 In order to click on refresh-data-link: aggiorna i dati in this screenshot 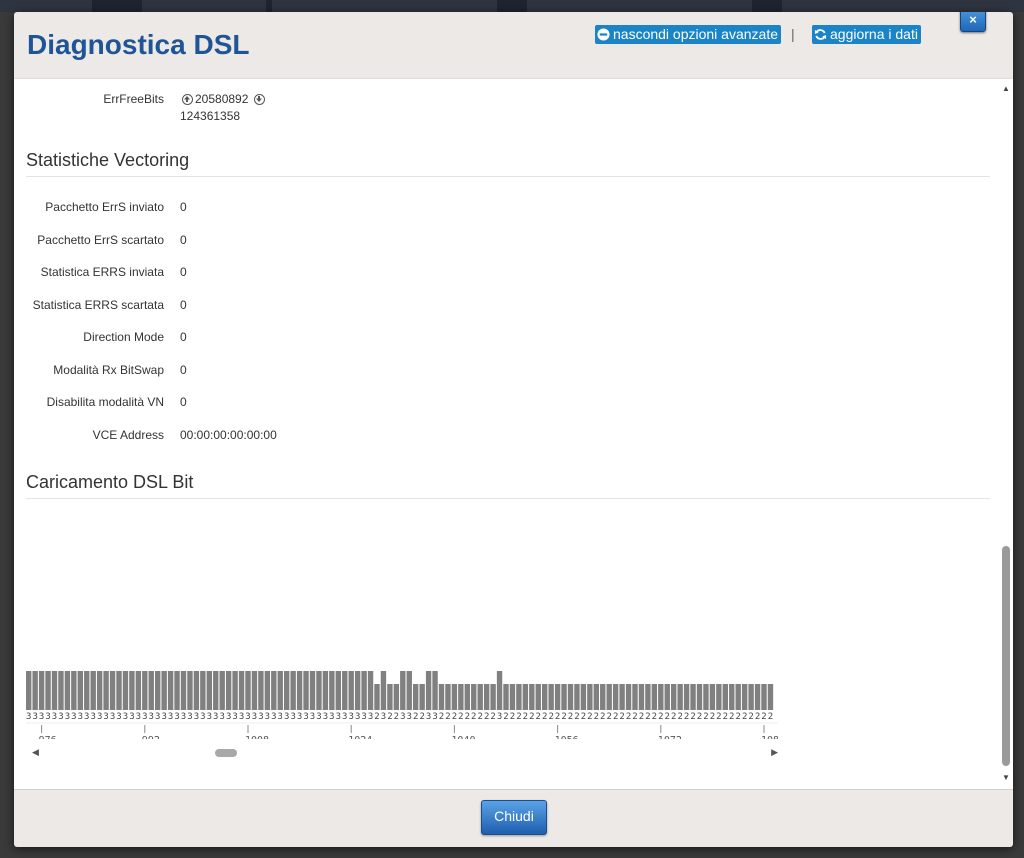, I will do `click(866, 34)`.